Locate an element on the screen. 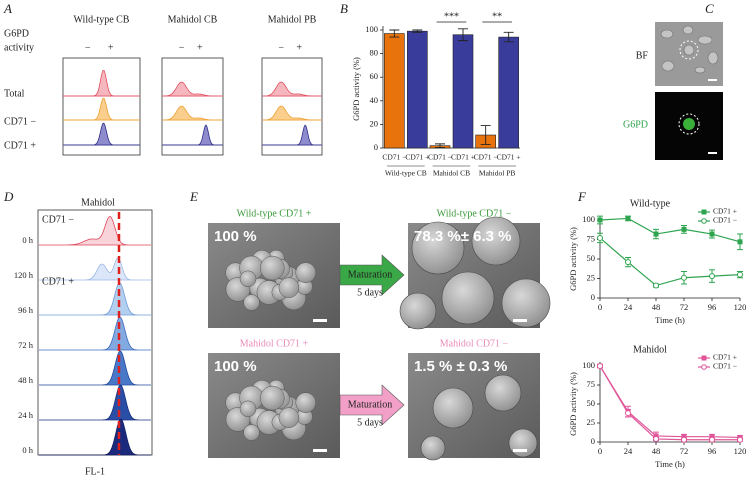  error-bar is located at coordinates (485, 135).